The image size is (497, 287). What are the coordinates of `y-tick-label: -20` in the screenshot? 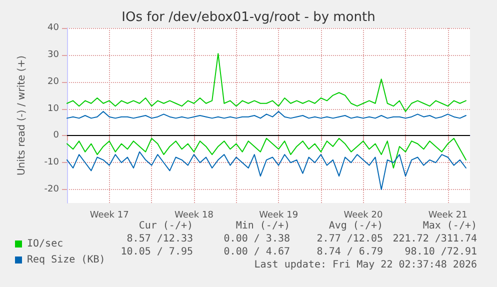 It's located at (52, 189).